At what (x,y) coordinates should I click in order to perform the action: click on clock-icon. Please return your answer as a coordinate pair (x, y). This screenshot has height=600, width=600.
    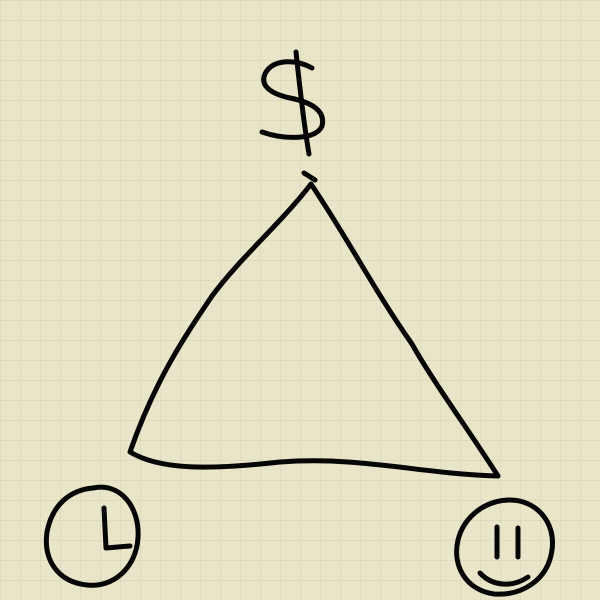
    Looking at the image, I should click on (92, 536).